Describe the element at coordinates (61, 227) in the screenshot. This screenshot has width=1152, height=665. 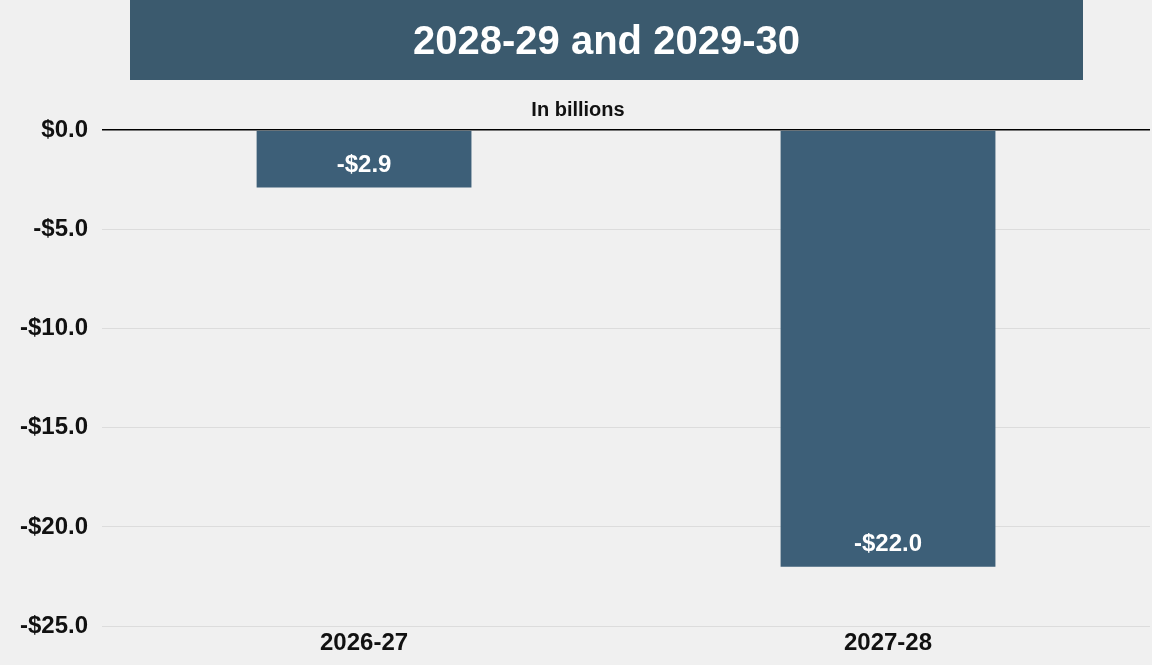
I see `y-tick-label: -$5.0` at that location.